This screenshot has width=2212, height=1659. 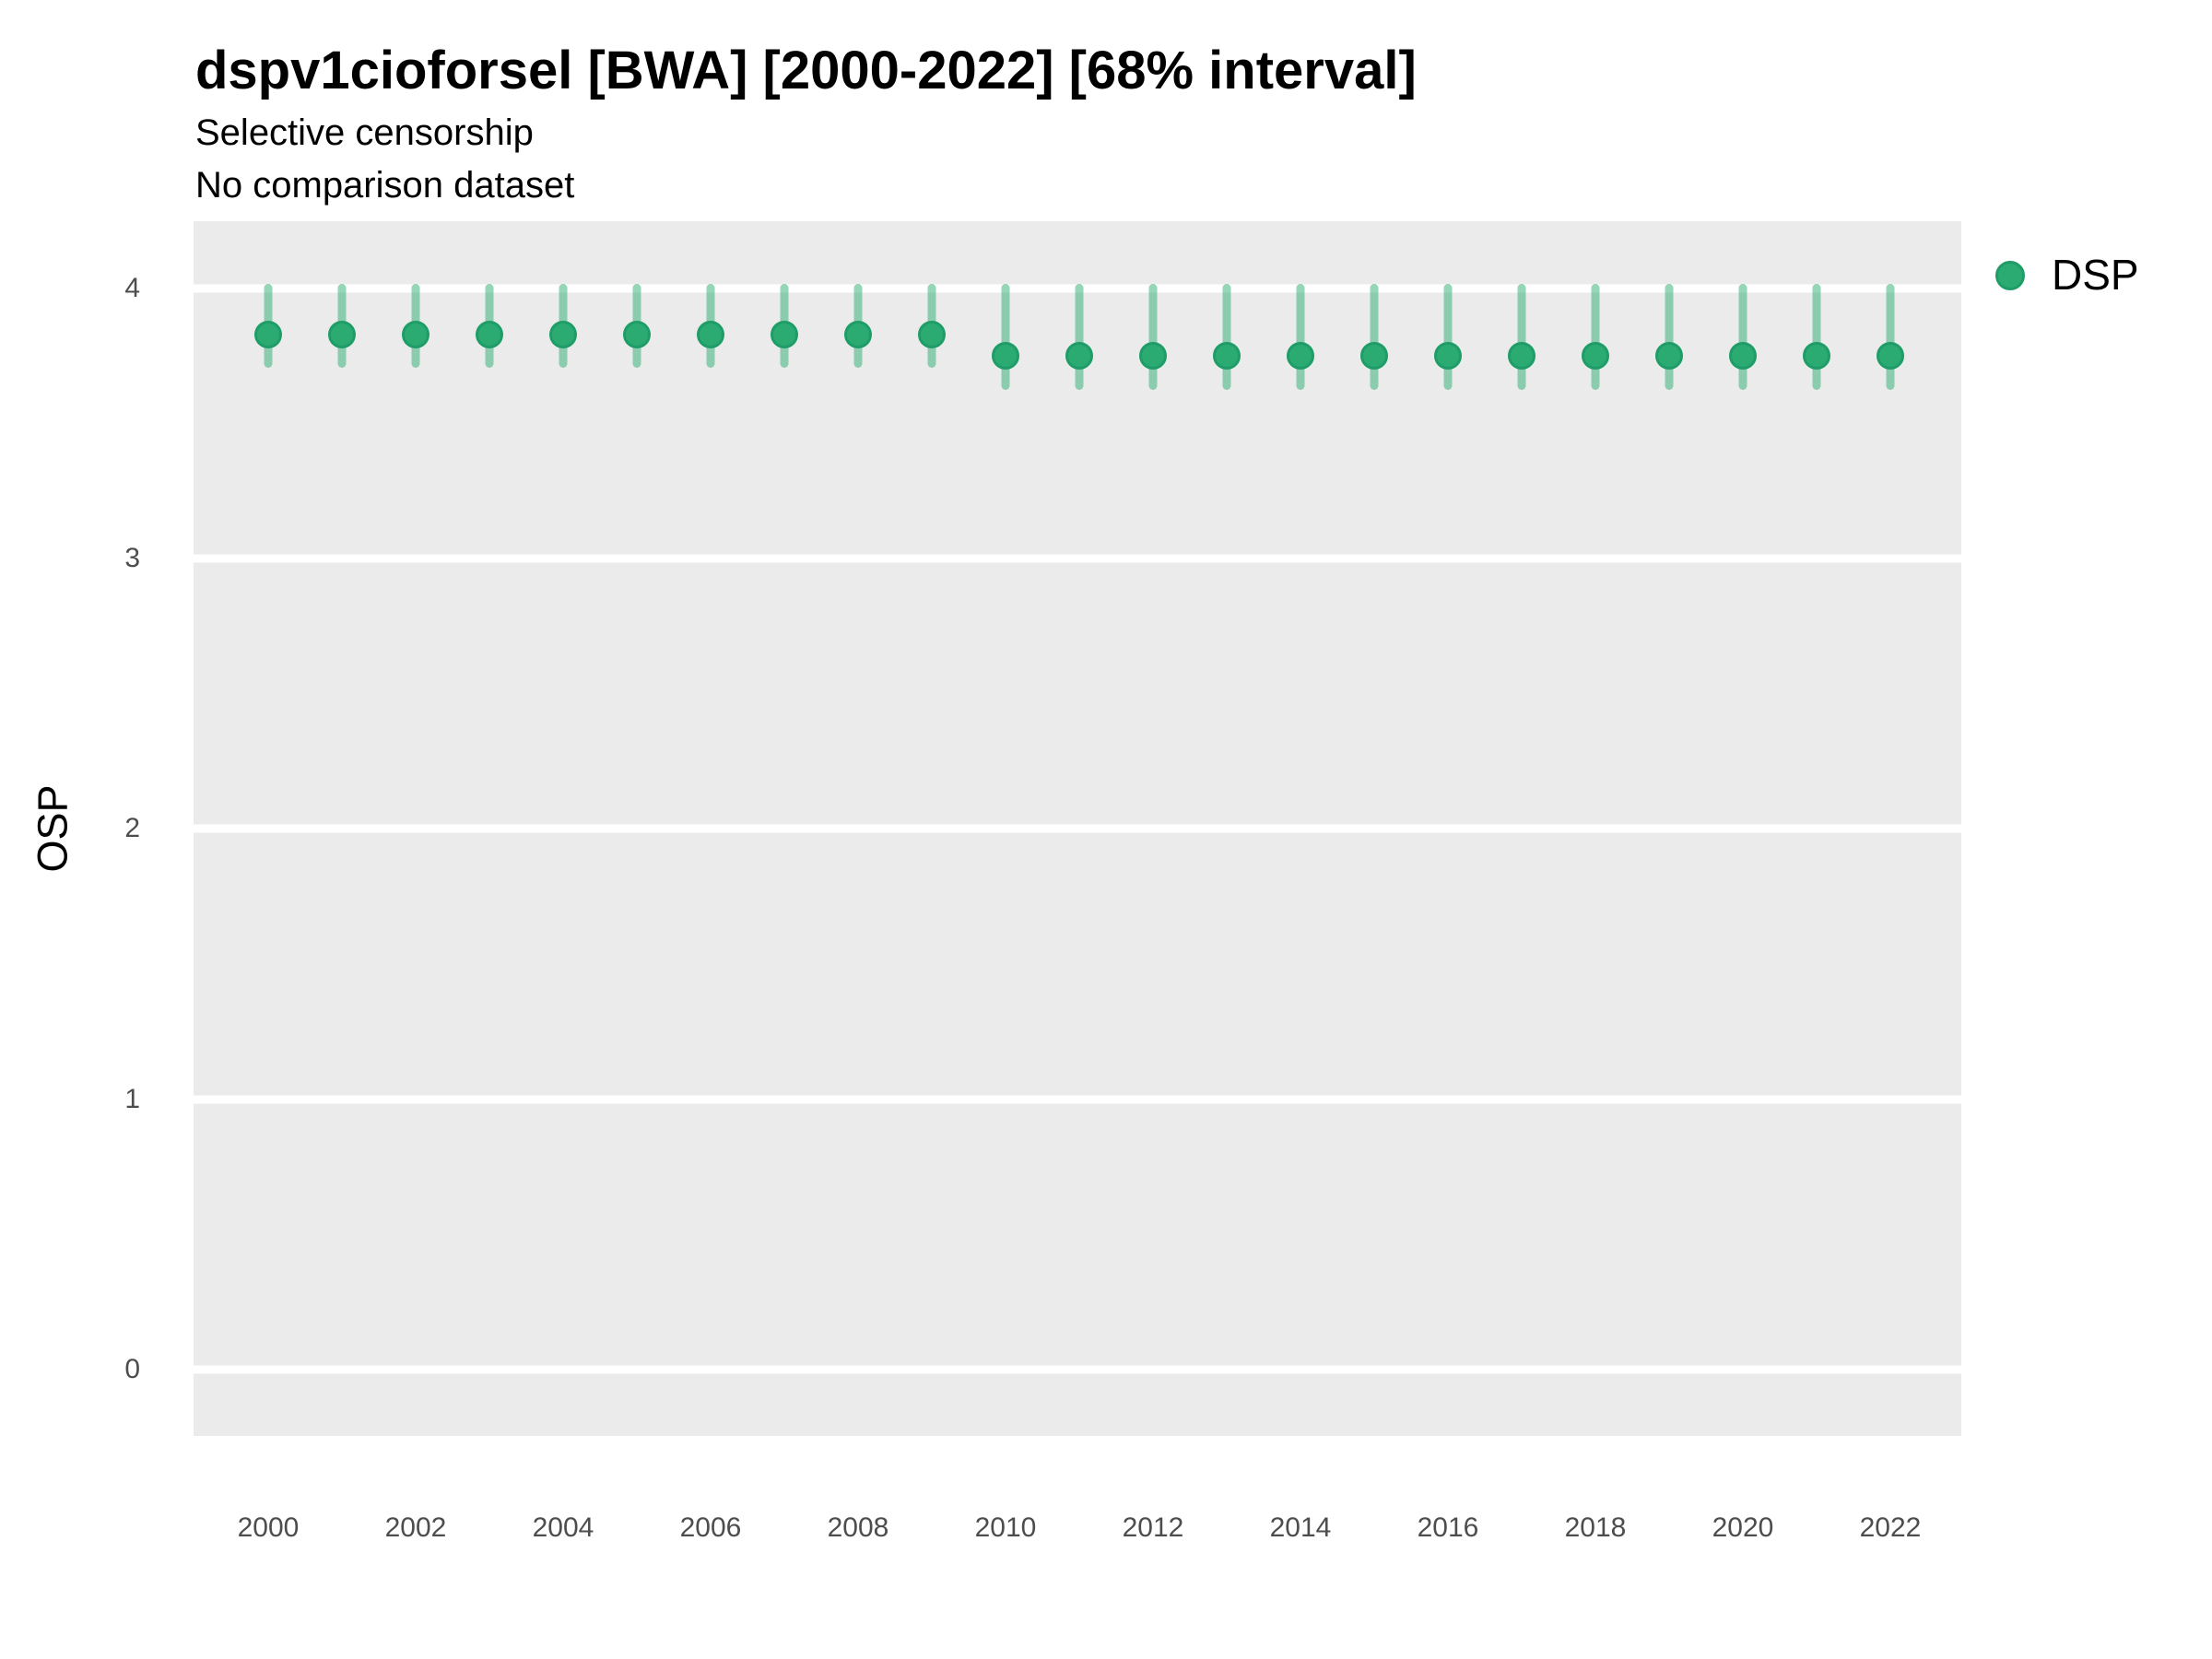 What do you see at coordinates (132, 287) in the screenshot?
I see `y-tick-label-4: 4` at bounding box center [132, 287].